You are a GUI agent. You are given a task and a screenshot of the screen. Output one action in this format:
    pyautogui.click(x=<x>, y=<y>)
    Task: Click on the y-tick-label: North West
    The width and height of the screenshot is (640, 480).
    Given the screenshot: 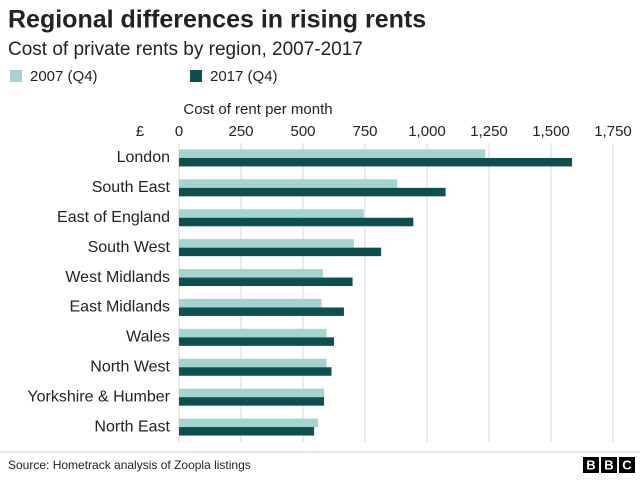 What is the action you would take?
    pyautogui.click(x=130, y=366)
    